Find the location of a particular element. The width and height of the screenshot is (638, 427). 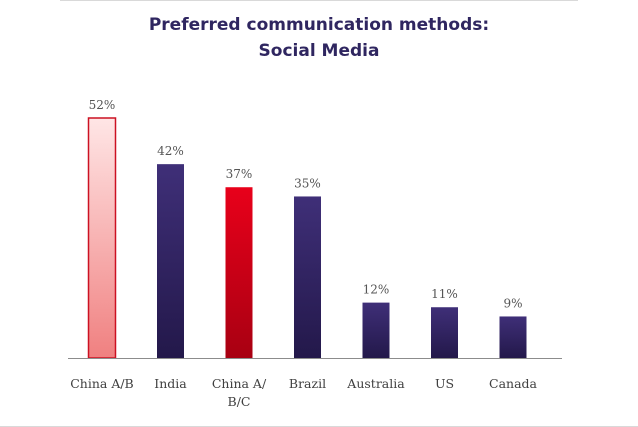

category-label-1: India is located at coordinates (170, 383).